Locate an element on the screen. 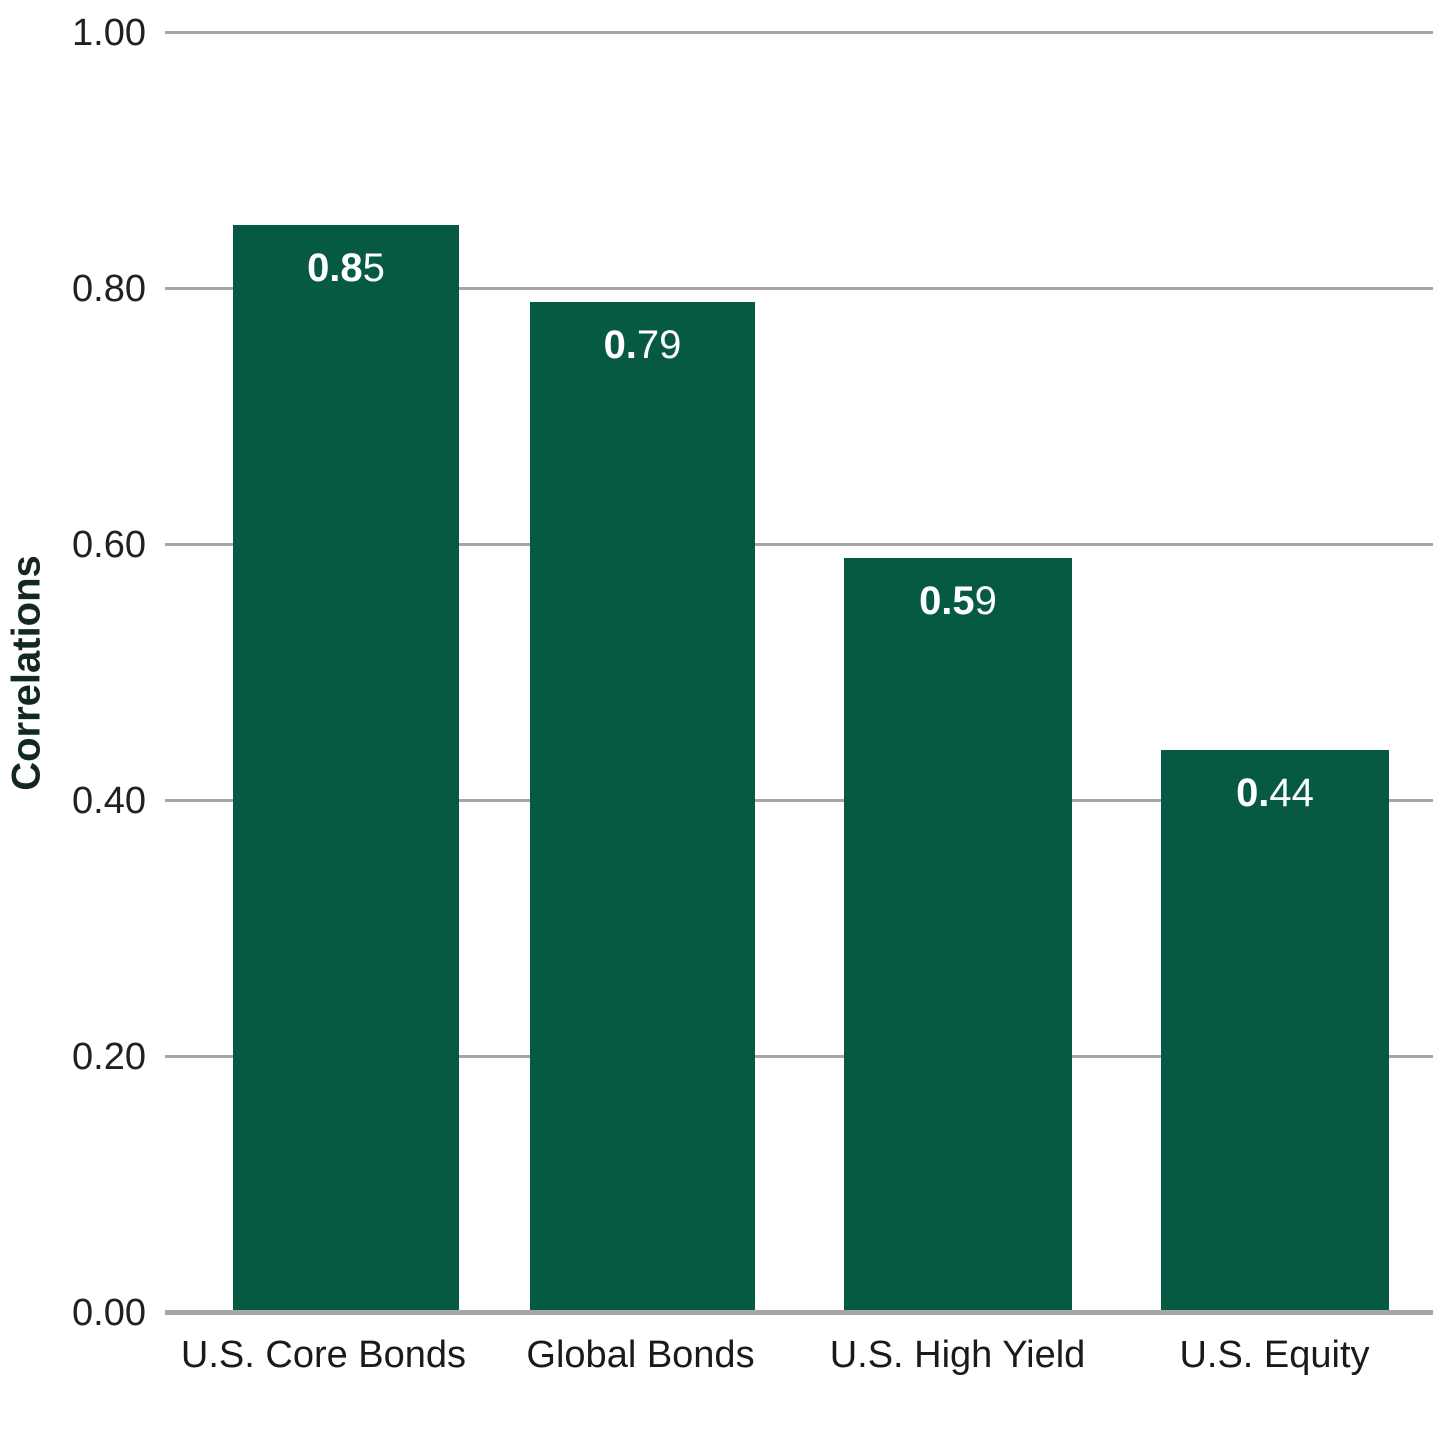 The width and height of the screenshot is (1440, 1440). bar-u-s-equity: 0.44 is located at coordinates (1275, 1031).